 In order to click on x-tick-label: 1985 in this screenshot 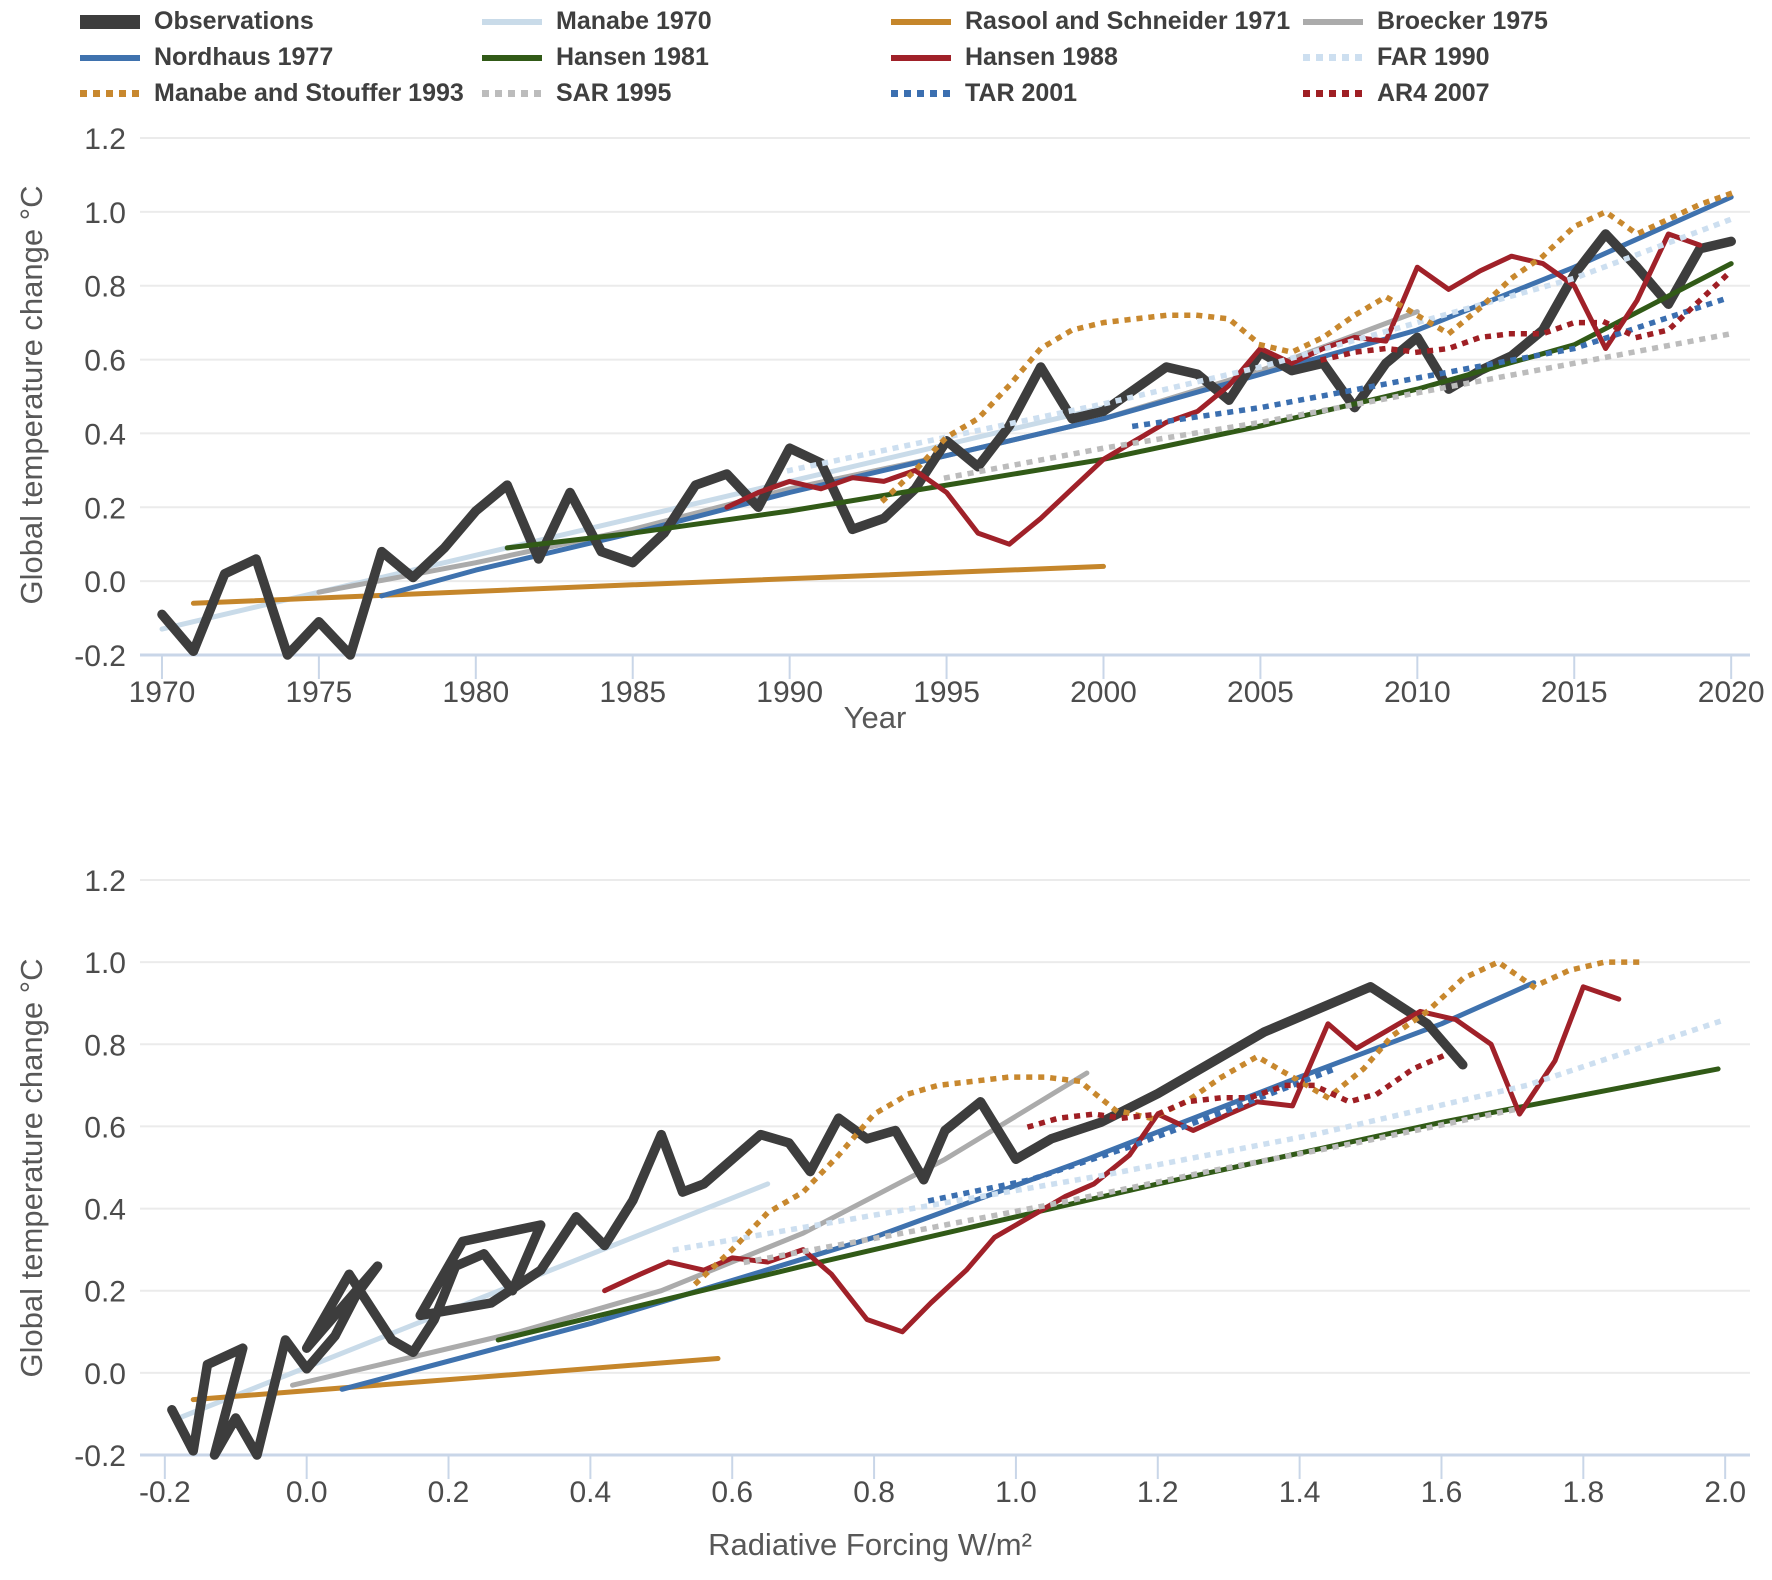, I will do `click(632, 692)`.